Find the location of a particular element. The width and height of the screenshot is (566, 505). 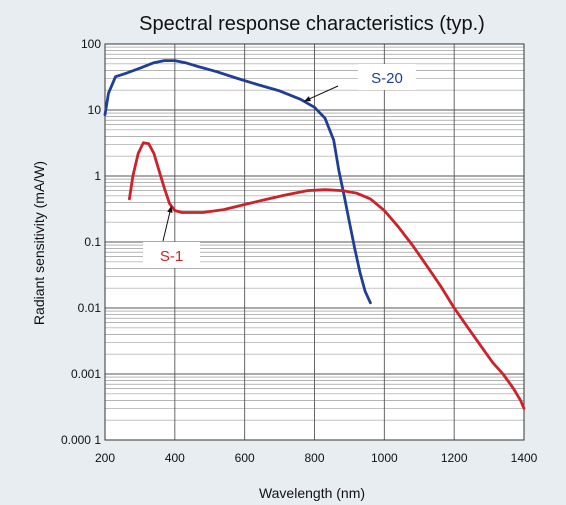

y-tick-label: 0.01 is located at coordinates (90, 308).